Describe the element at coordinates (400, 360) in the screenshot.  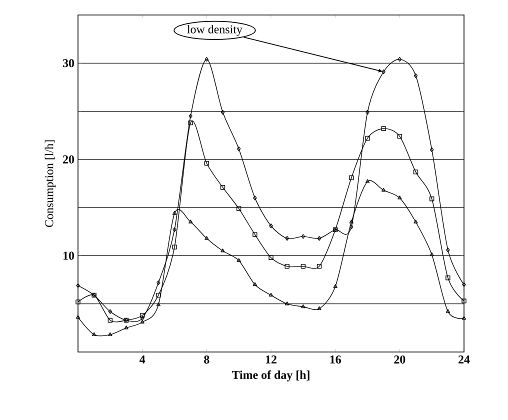
I see `x-tick-label: 20` at that location.